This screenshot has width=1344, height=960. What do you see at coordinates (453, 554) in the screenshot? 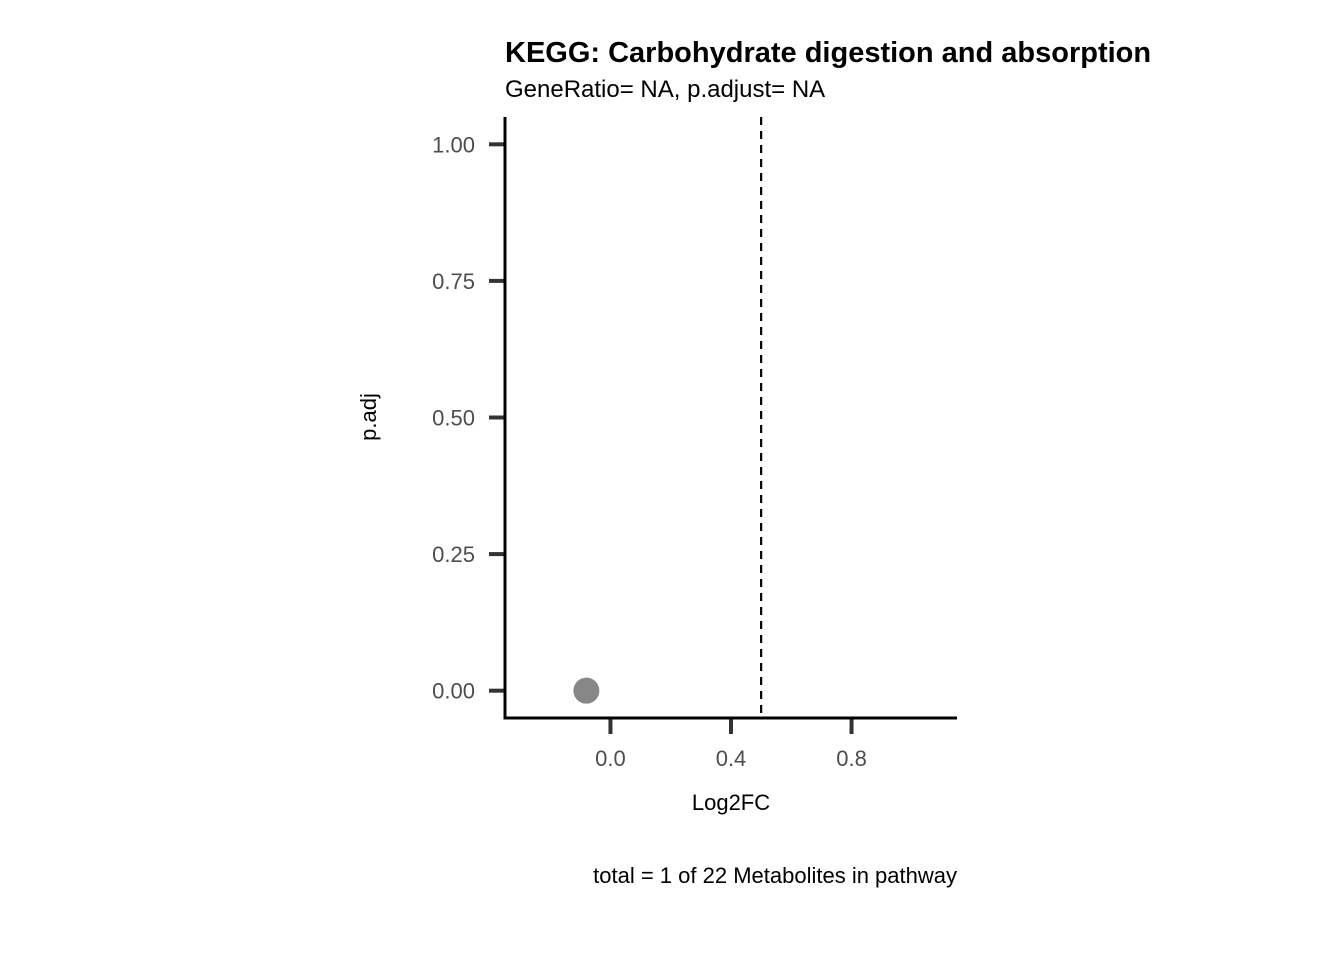
I see `y-tick-label: 0.25` at bounding box center [453, 554].